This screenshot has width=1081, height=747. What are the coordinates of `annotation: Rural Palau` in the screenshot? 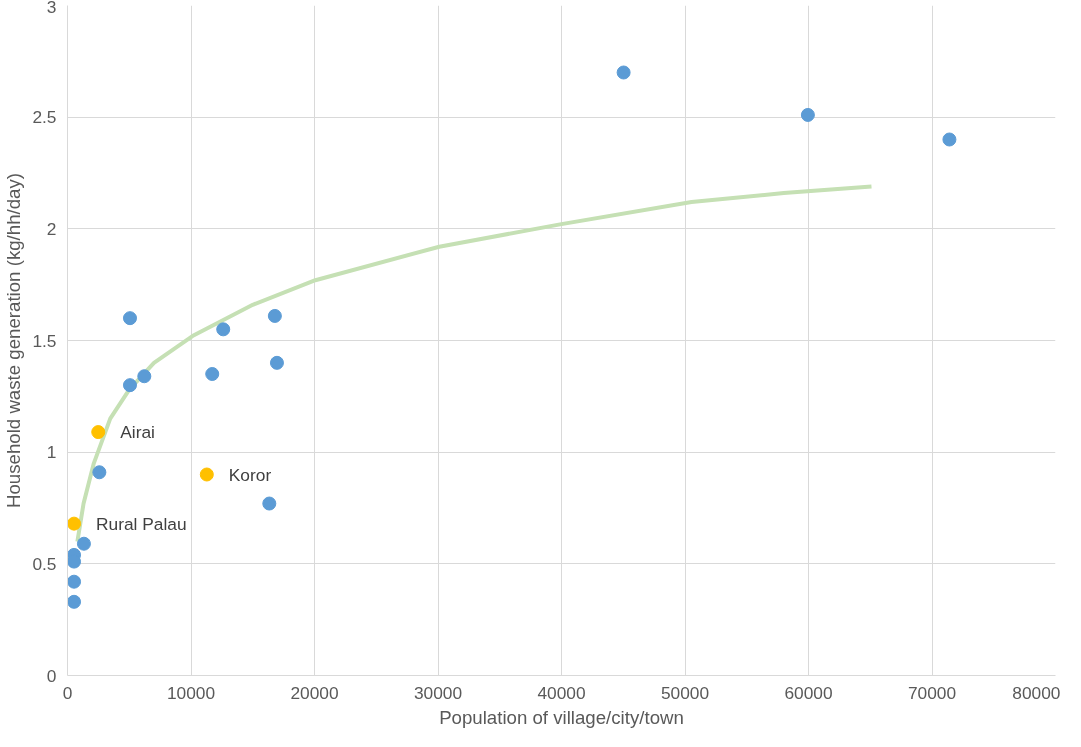 It's located at (141, 523).